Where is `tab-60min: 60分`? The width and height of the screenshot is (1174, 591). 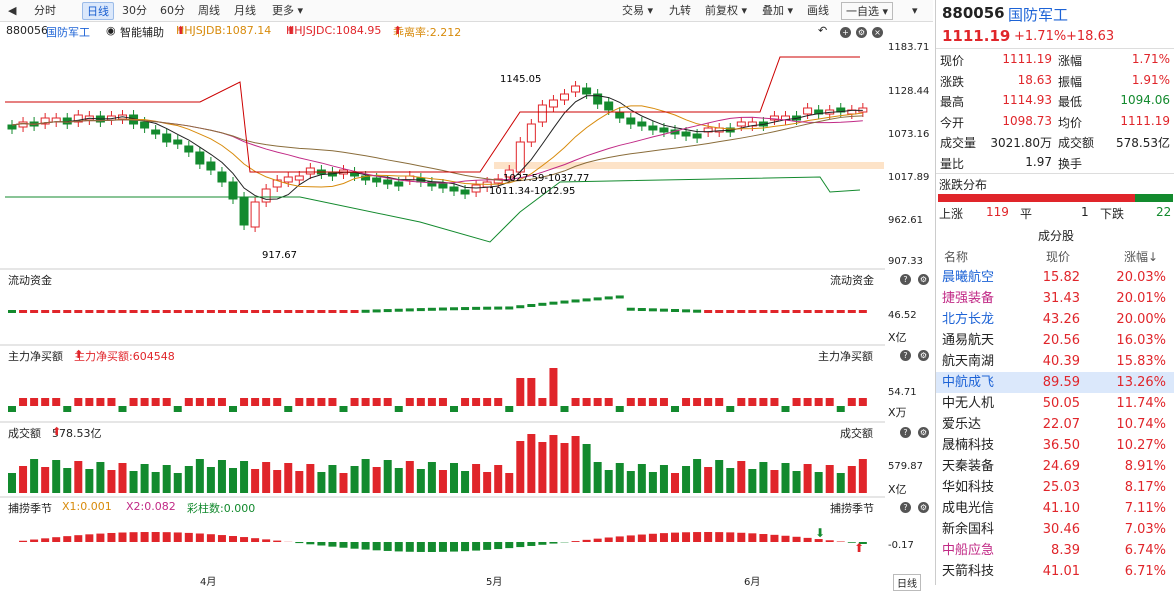 tab-60min: 60分 is located at coordinates (172, 11).